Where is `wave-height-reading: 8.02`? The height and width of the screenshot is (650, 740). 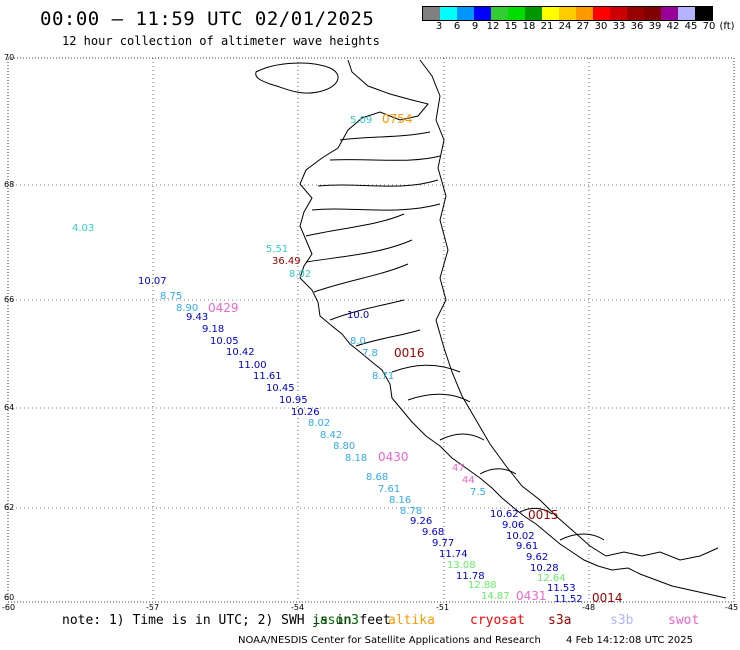 wave-height-reading: 8.02 is located at coordinates (319, 423).